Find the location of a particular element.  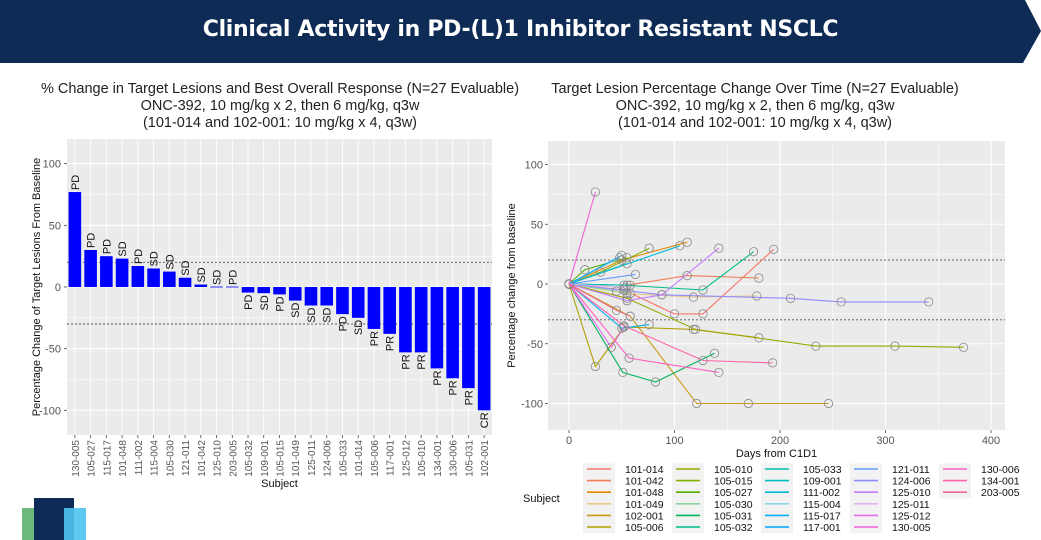

y-tick-label: 0 is located at coordinates (58, 288).